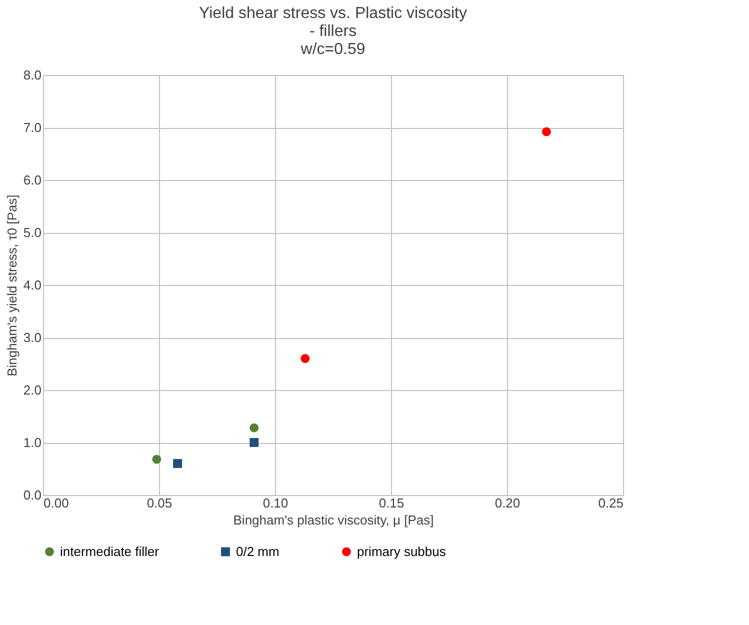 The height and width of the screenshot is (625, 749). I want to click on x-tick-label: 0.00, so click(56, 503).